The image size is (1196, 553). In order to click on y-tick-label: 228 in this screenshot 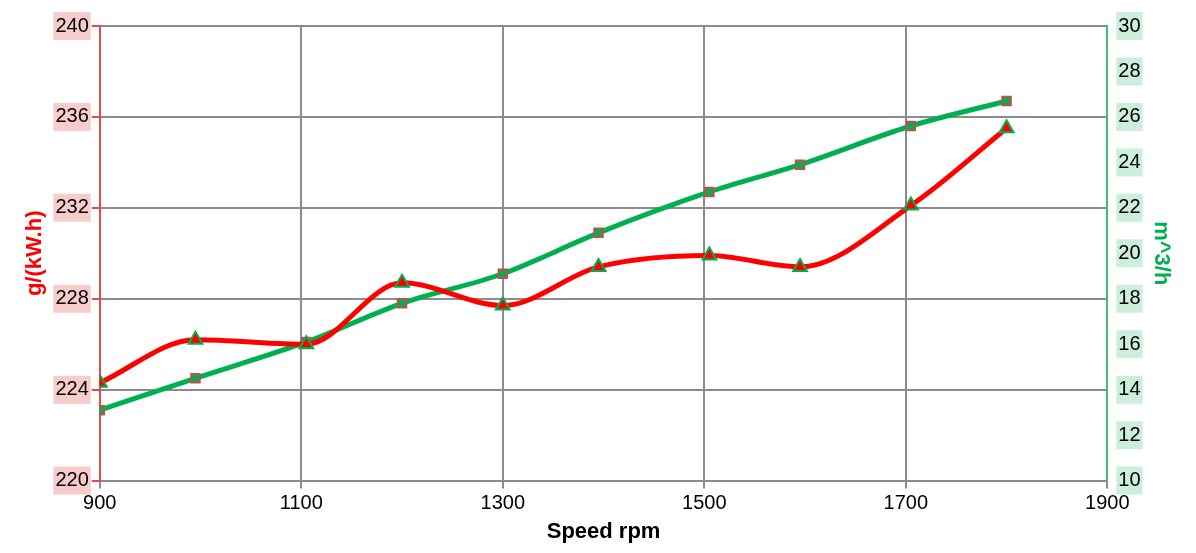, I will do `click(72, 297)`.